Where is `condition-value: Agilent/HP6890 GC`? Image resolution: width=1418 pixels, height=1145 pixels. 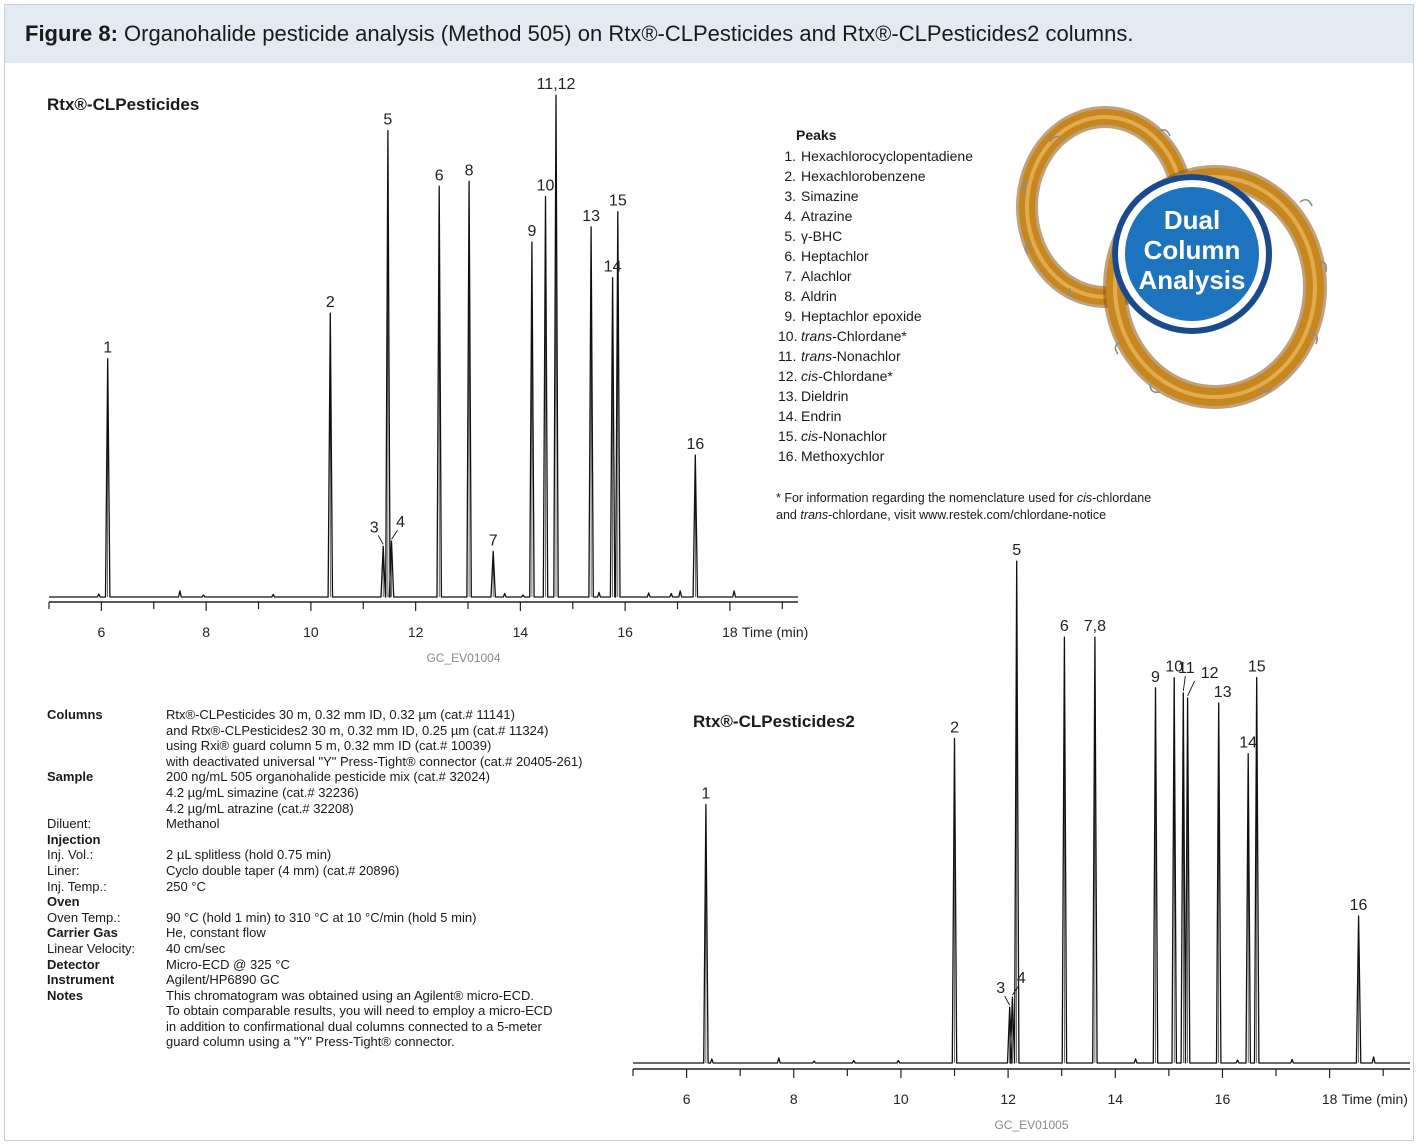
condition-value: Agilent/HP6890 GC is located at coordinates (223, 980).